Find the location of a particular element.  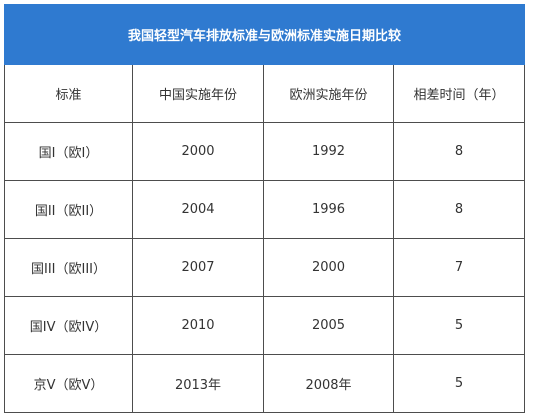

cell-difference: 7 is located at coordinates (459, 267).